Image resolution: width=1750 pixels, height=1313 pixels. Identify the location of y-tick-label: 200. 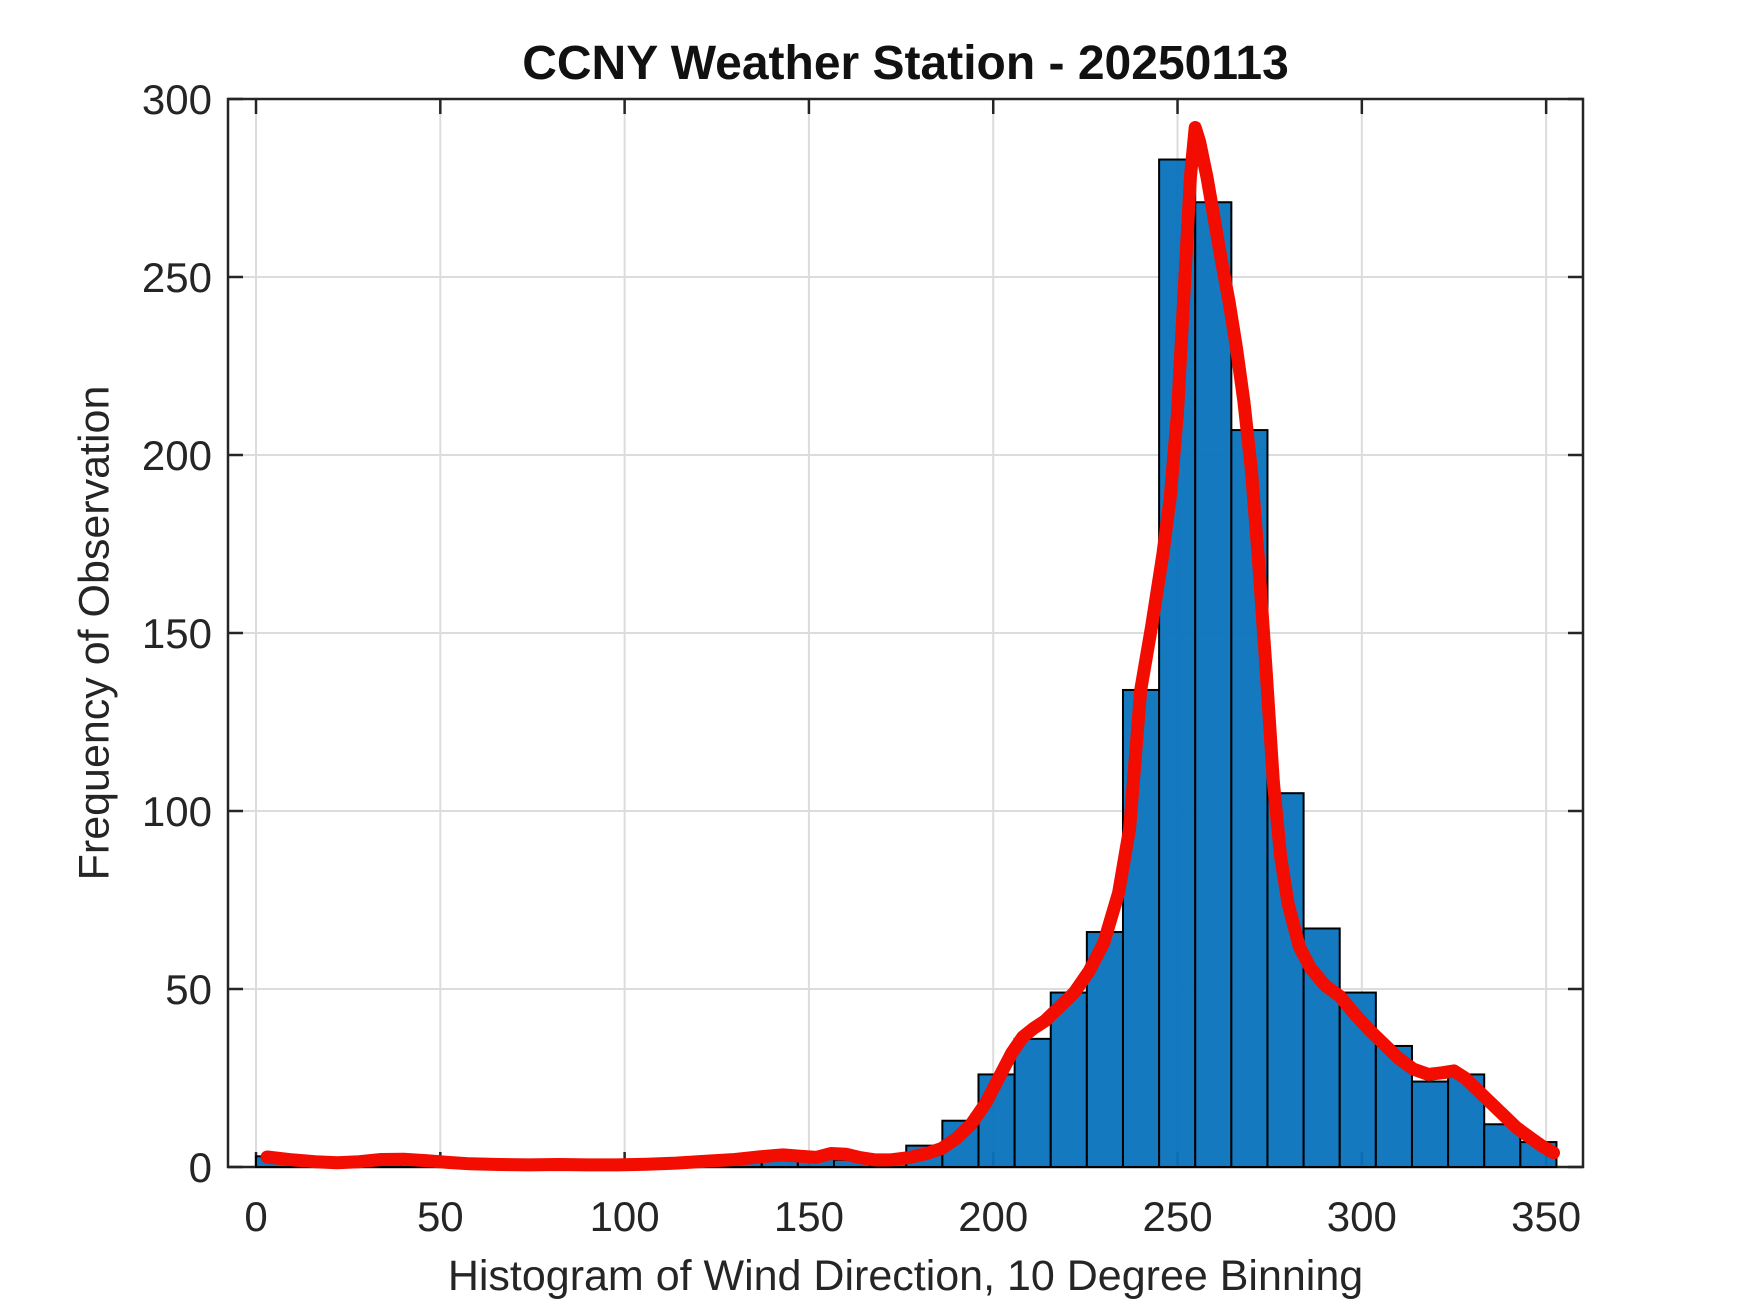
(177, 455).